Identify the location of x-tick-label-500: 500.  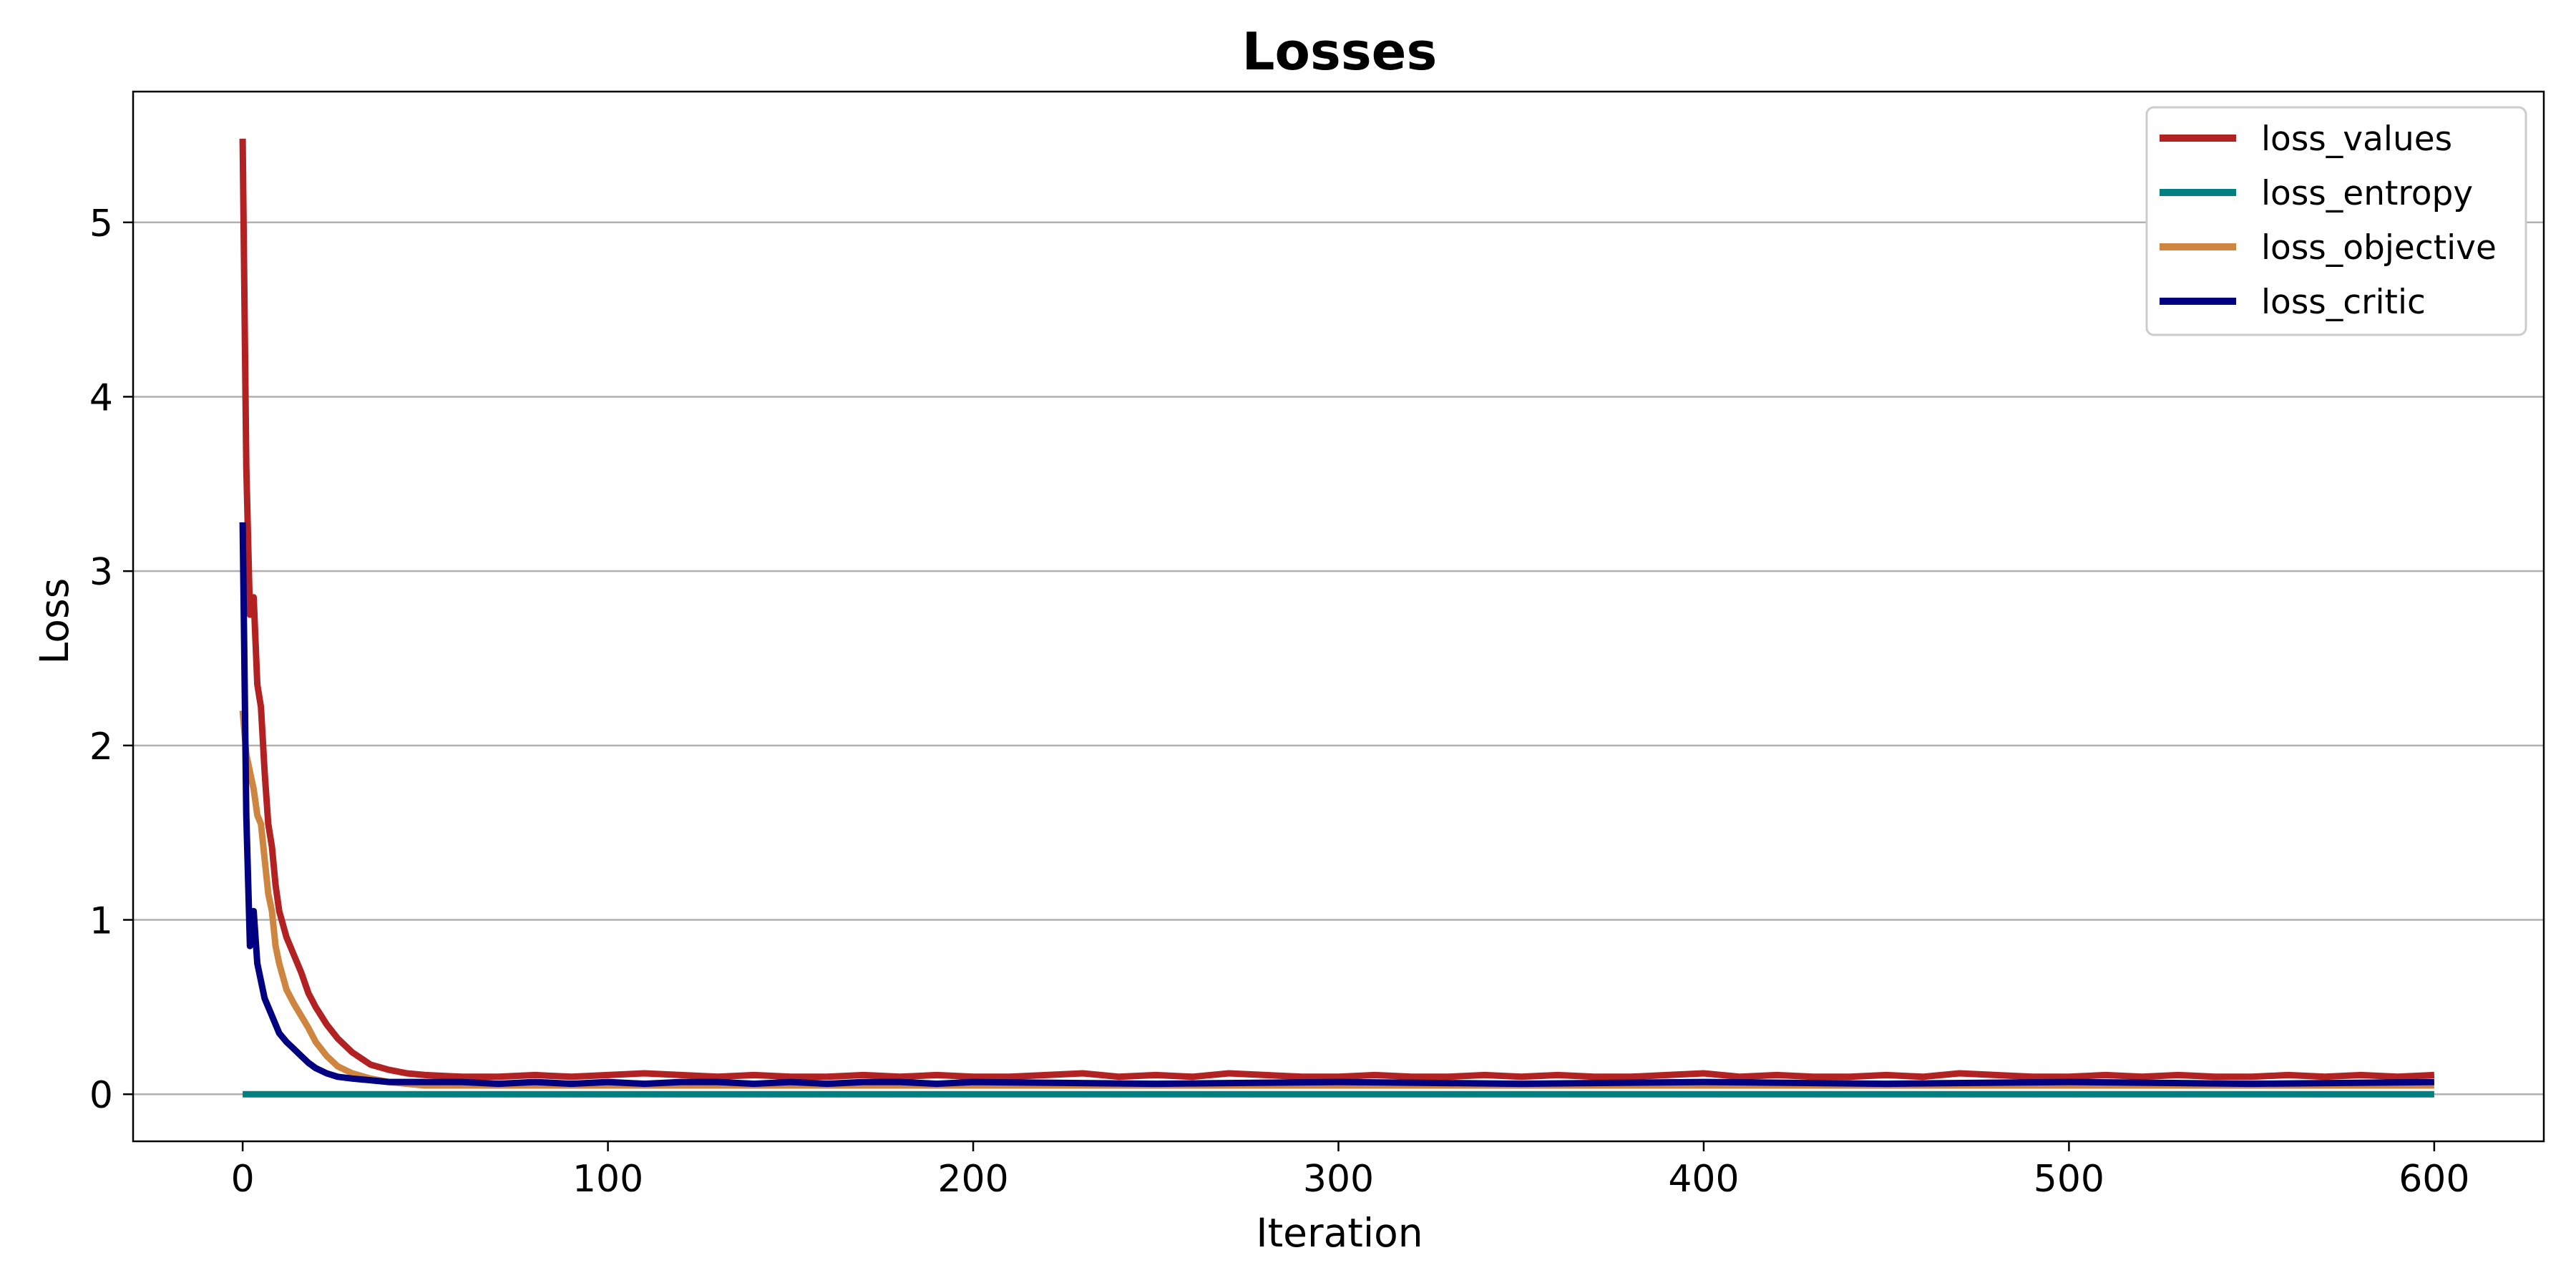
(2069, 1179).